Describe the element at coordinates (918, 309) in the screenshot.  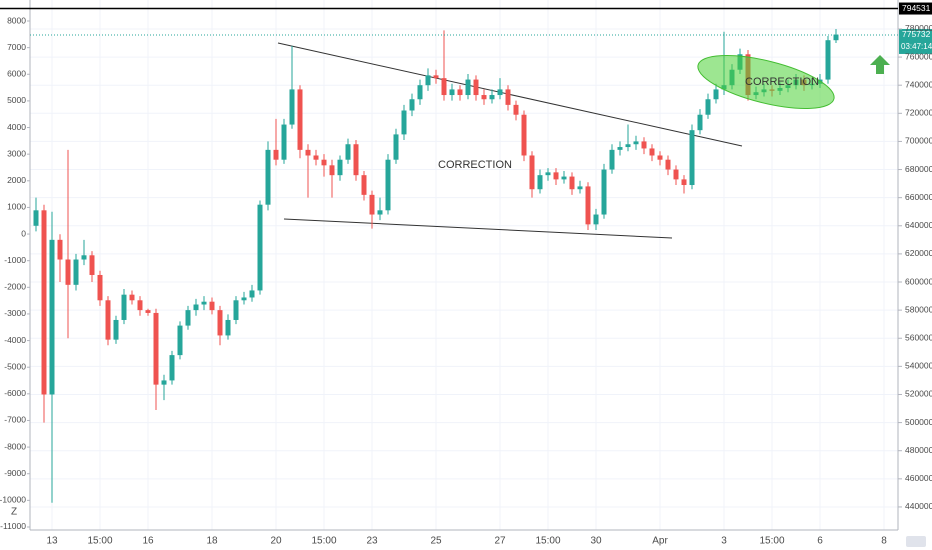
I see `y-tick-label: 580000` at that location.